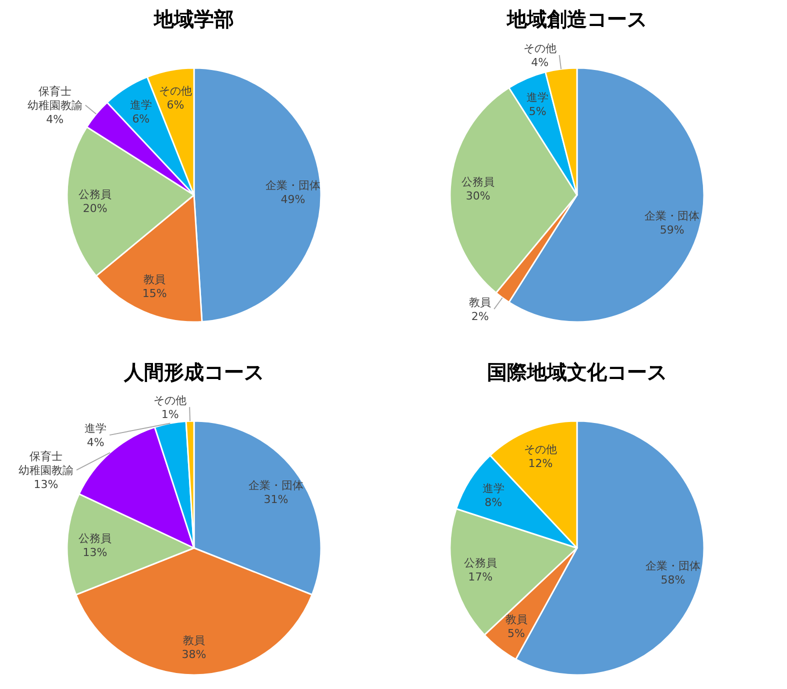 This screenshot has width=787, height=689. Describe the element at coordinates (576, 19) in the screenshot. I see `chart-title: 地域創造コース` at that location.